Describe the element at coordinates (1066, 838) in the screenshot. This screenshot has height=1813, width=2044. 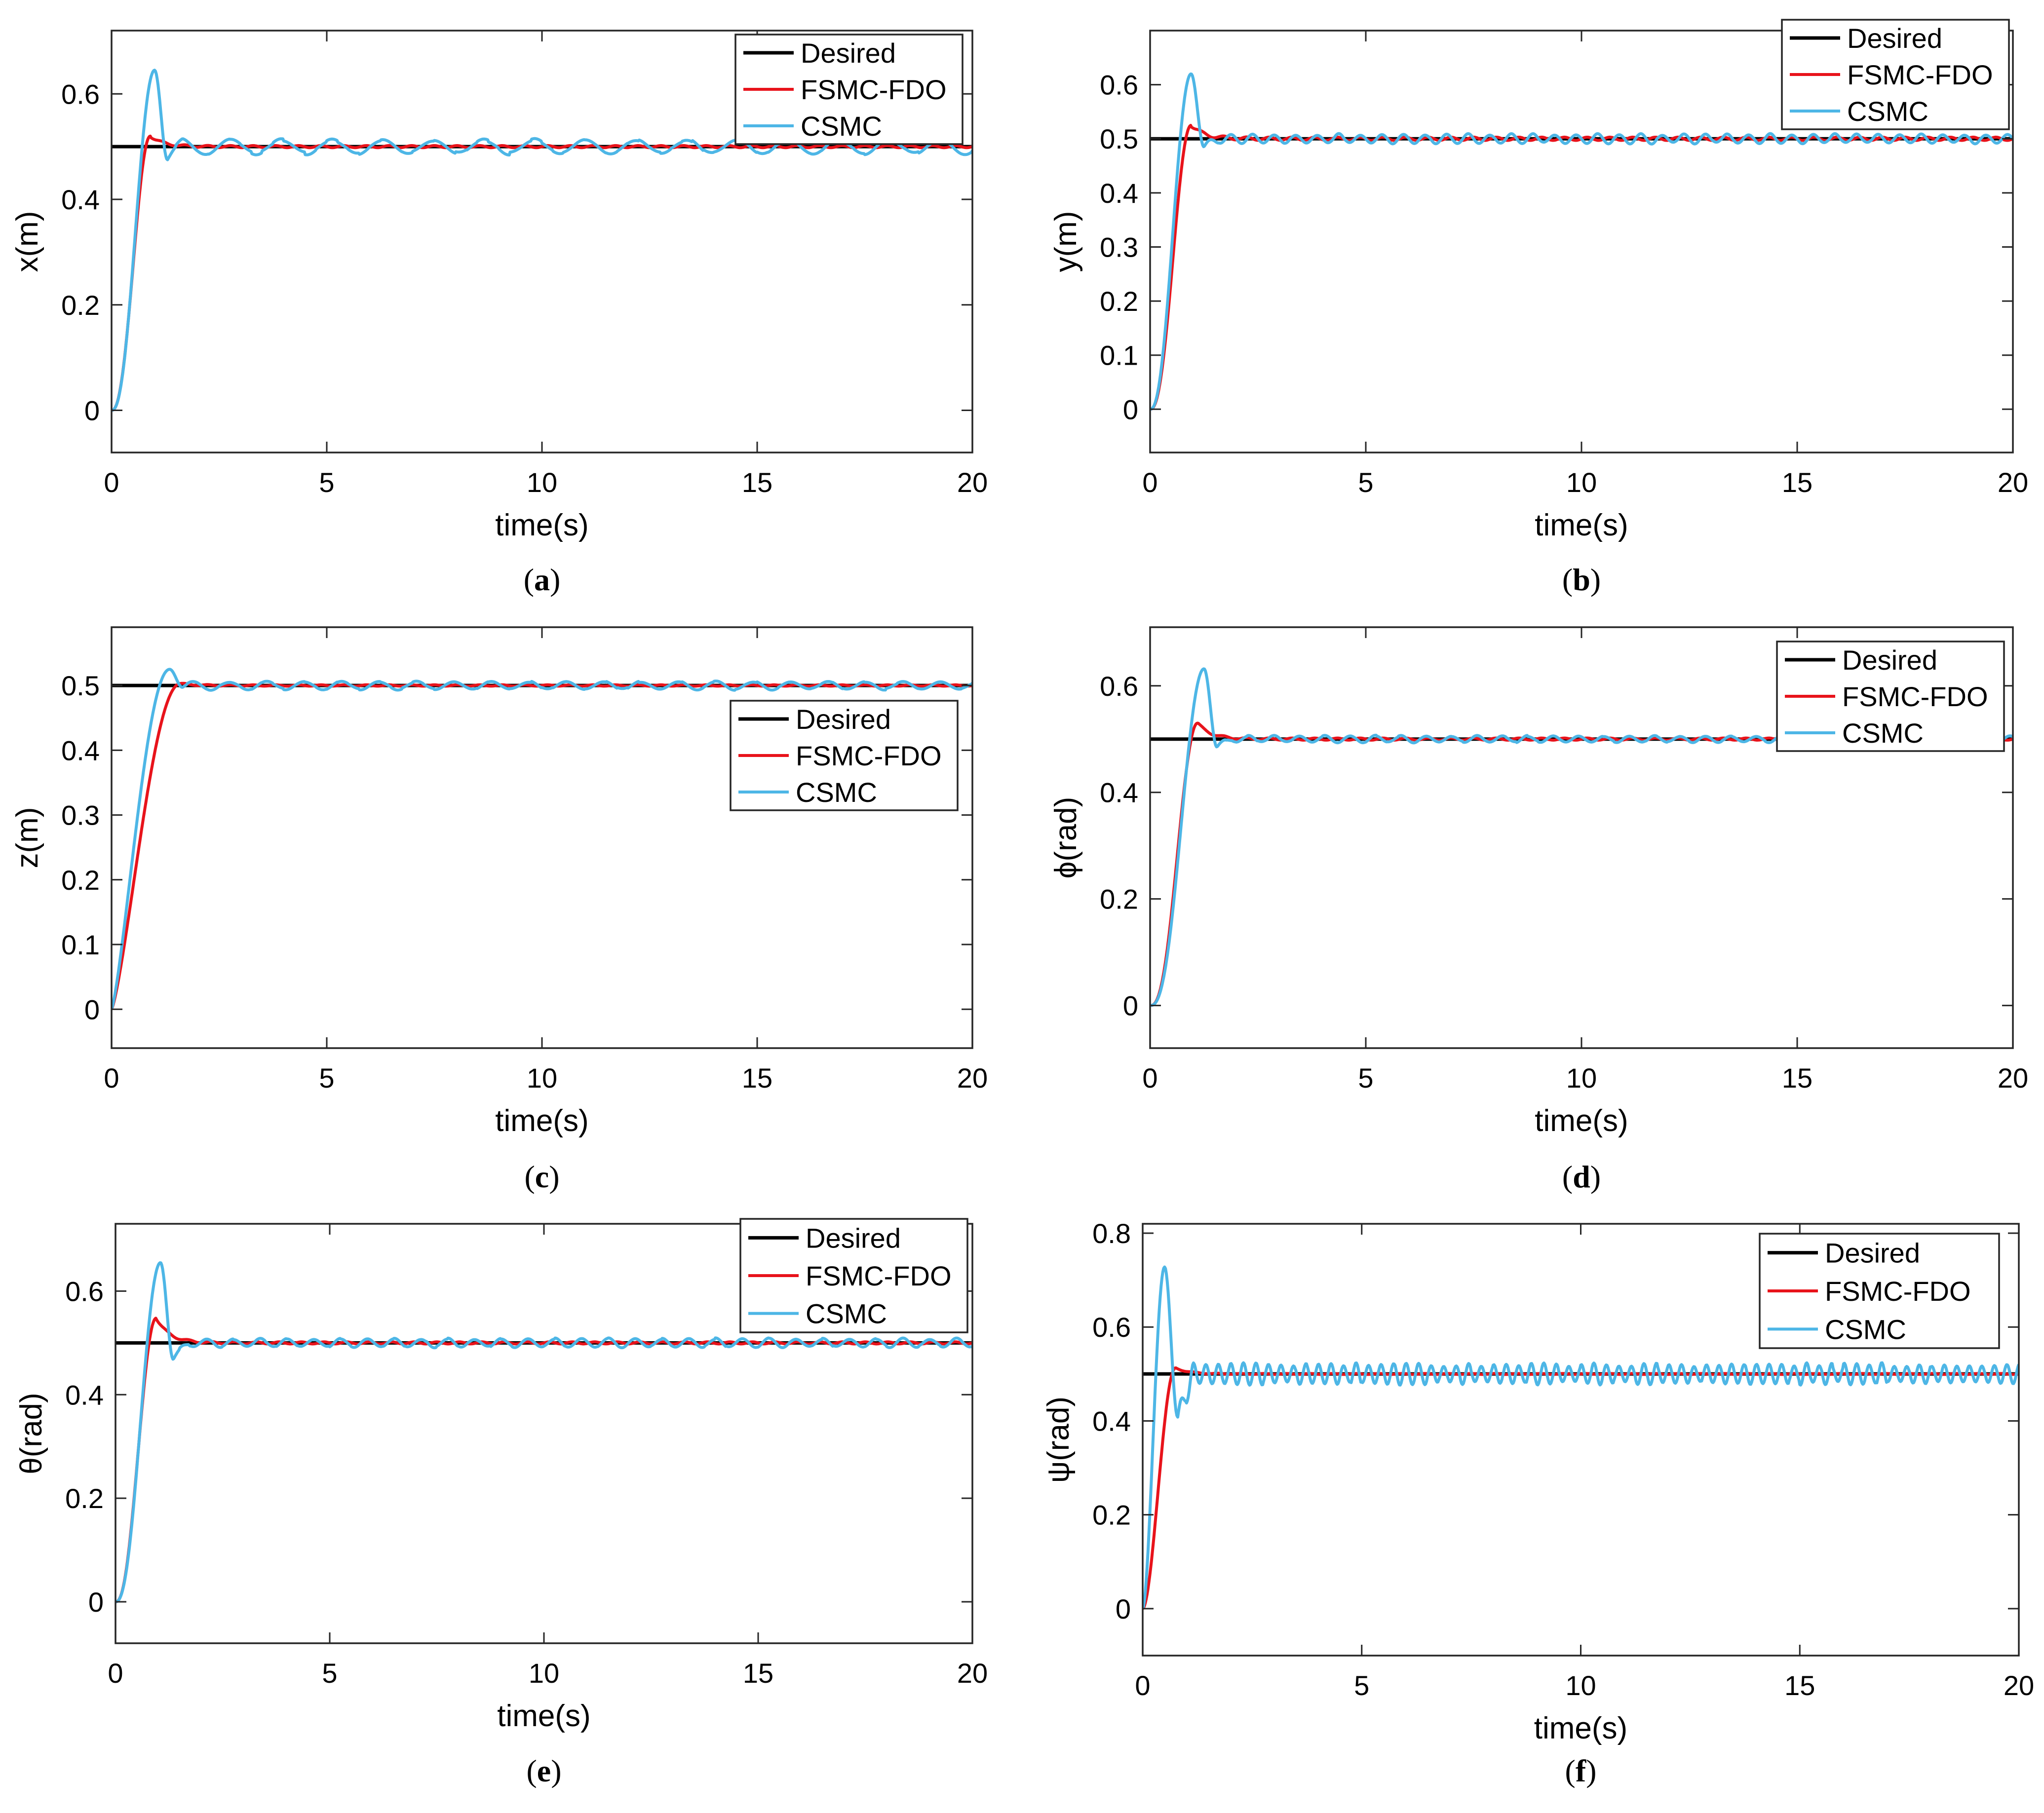
I see `y-axis-label: ϕ(rad)` at that location.